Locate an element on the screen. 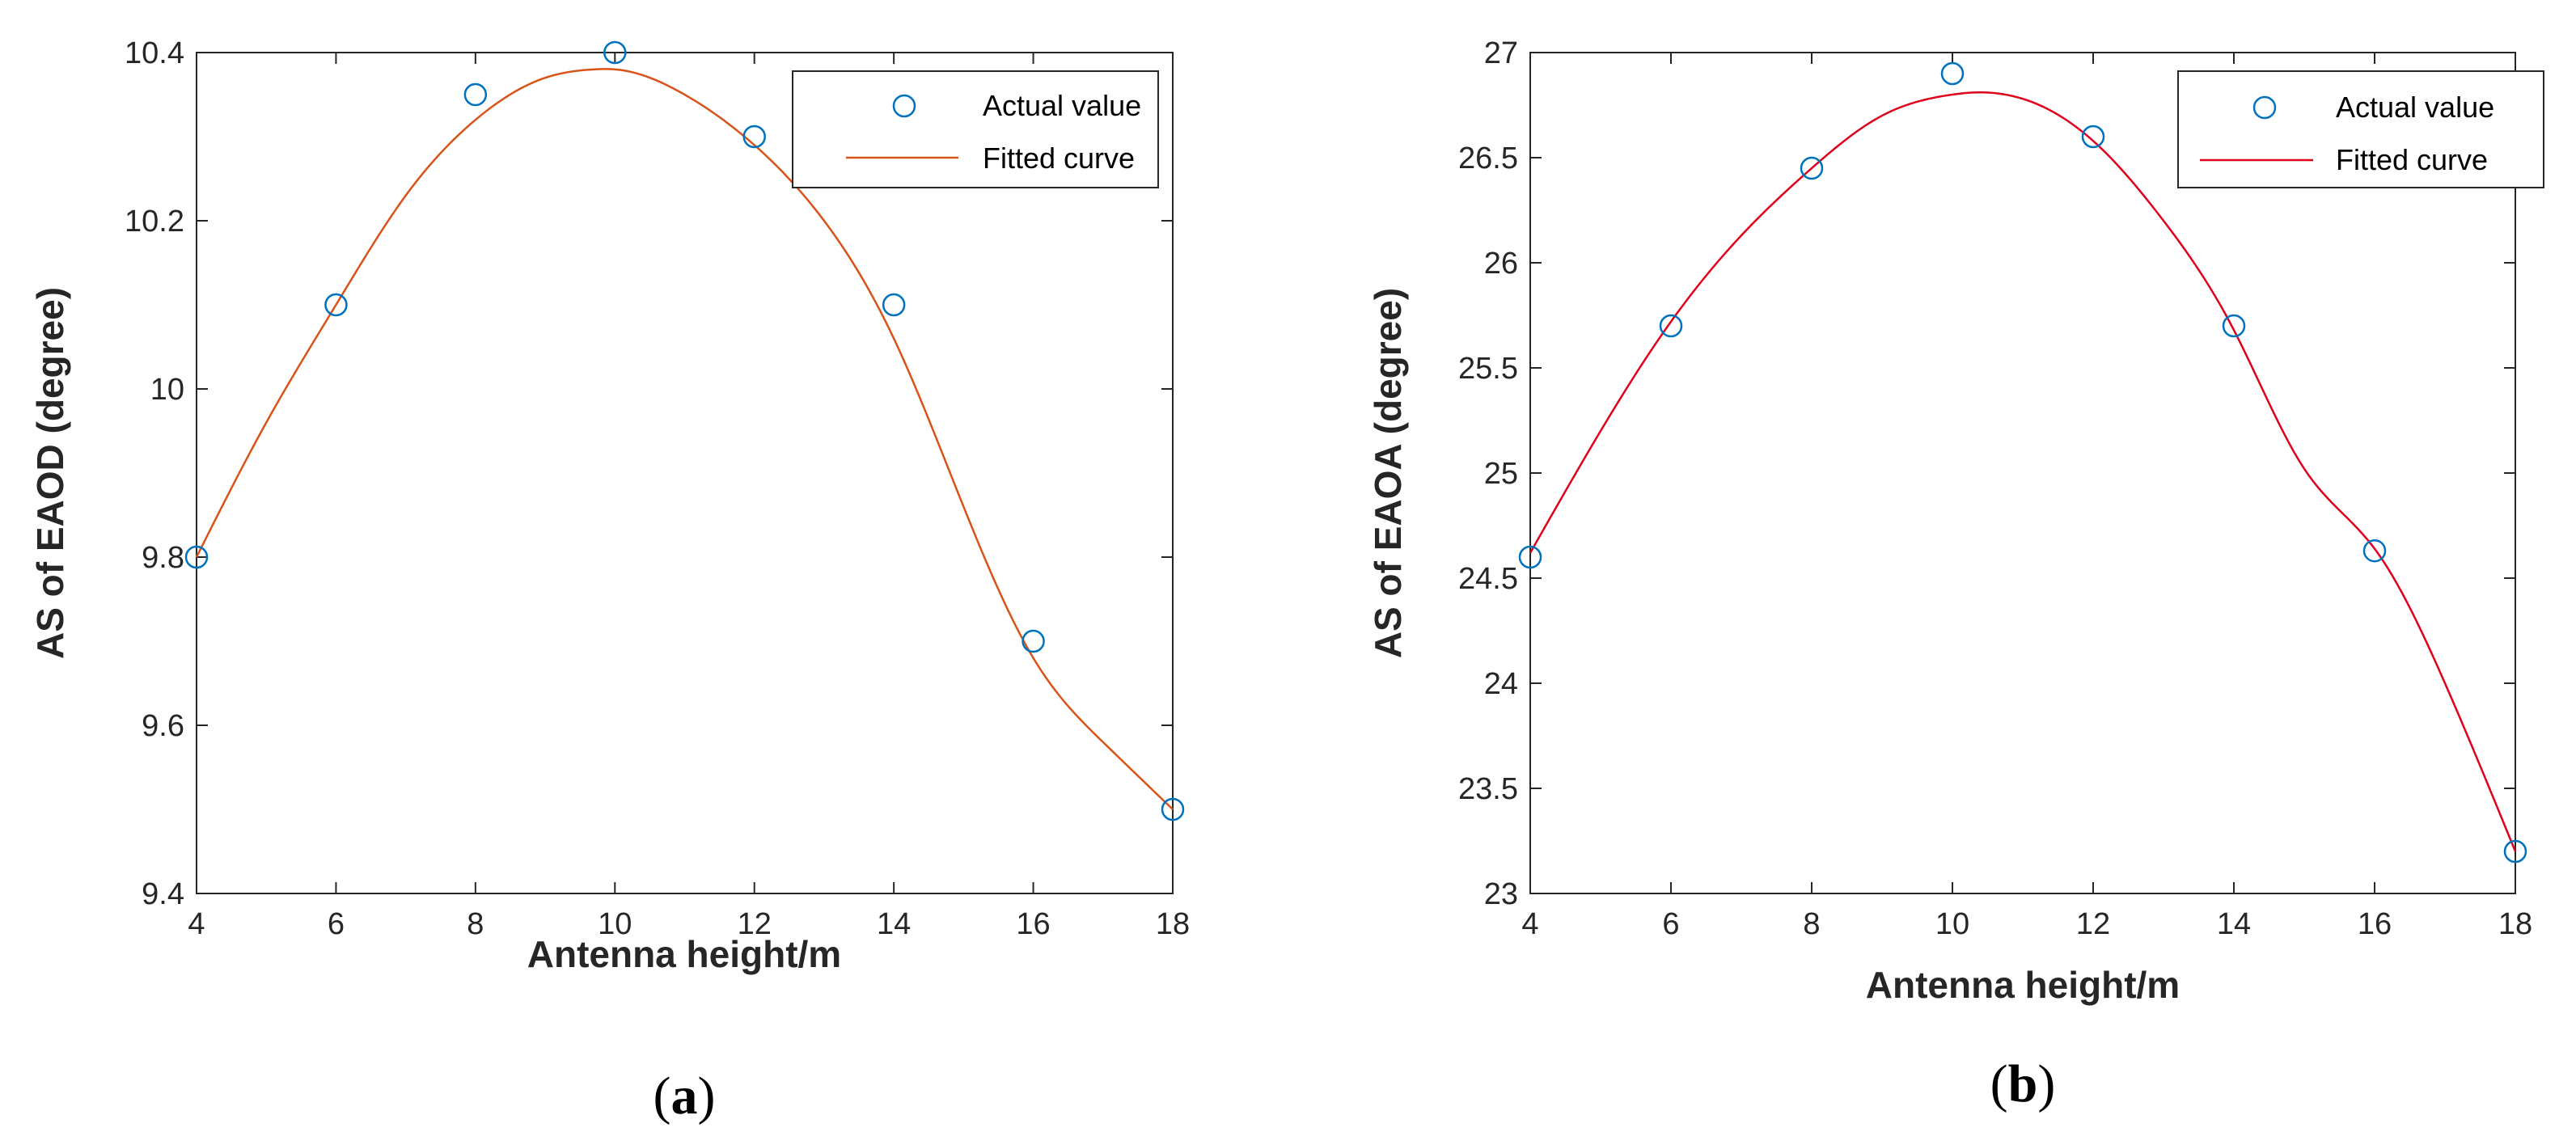  b-xtick-label: 8 is located at coordinates (1812, 924).